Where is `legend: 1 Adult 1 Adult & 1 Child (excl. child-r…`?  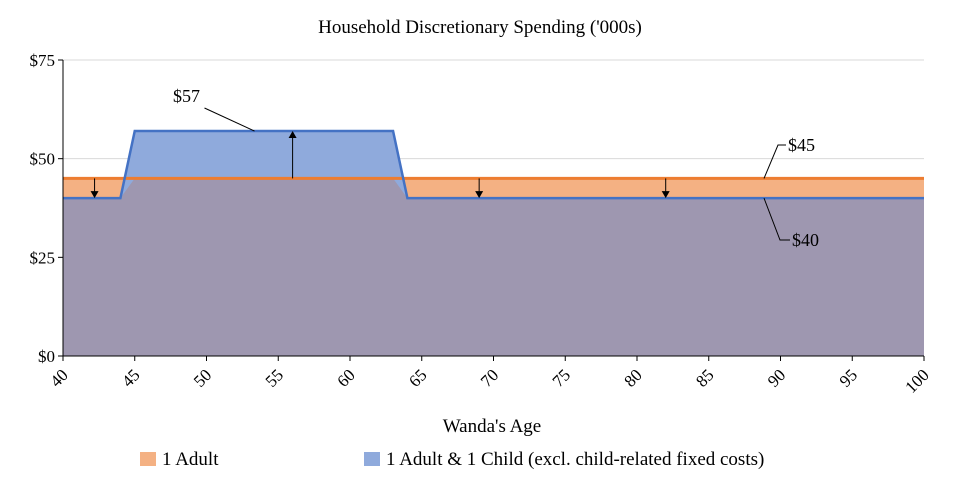
legend: 1 Adult 1 Adult & 1 Child (excl. child-r… is located at coordinates (452, 459).